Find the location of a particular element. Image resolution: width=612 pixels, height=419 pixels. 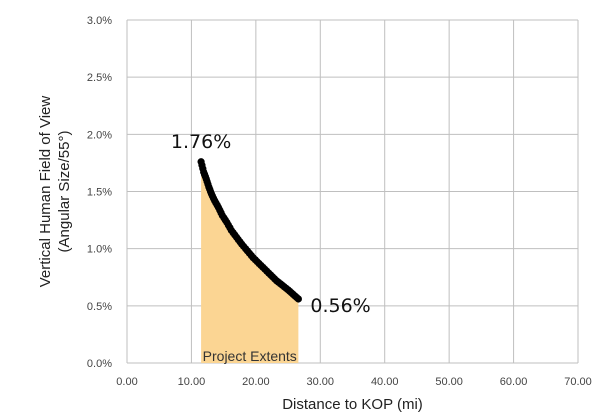

x-tick-label: 40.00 is located at coordinates (385, 382).